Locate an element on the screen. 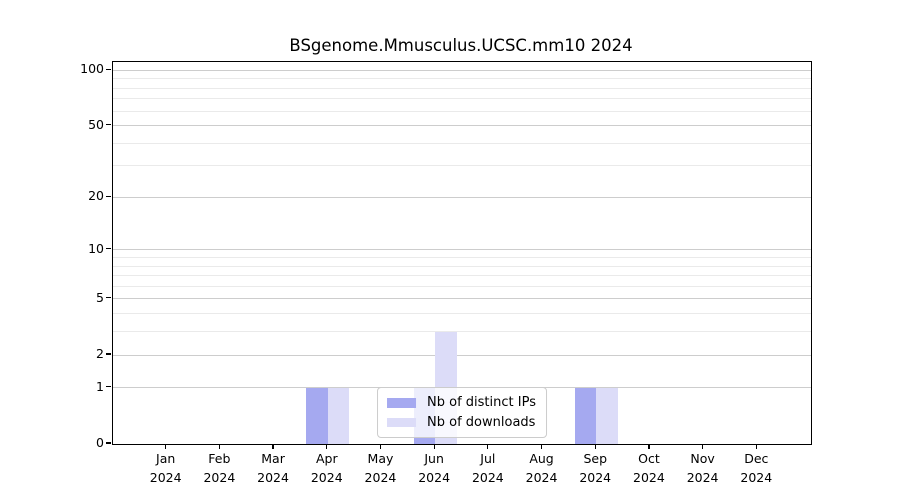 This screenshot has height=500, width=900. x-tick-month: Jul is located at coordinates (488, 458).